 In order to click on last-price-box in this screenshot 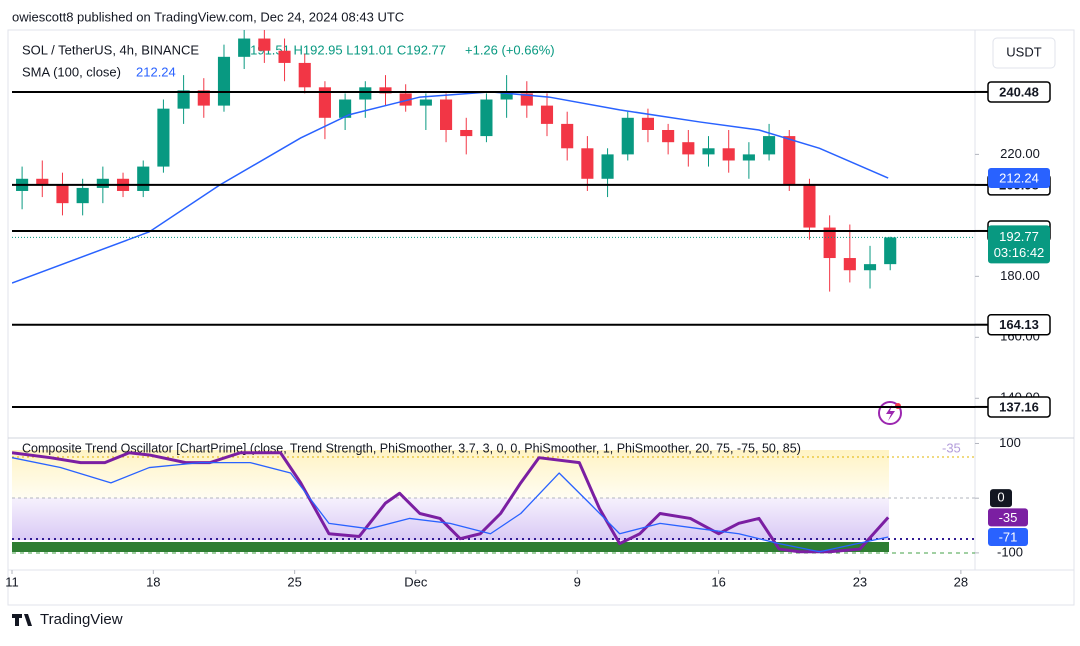, I will do `click(1019, 244)`.